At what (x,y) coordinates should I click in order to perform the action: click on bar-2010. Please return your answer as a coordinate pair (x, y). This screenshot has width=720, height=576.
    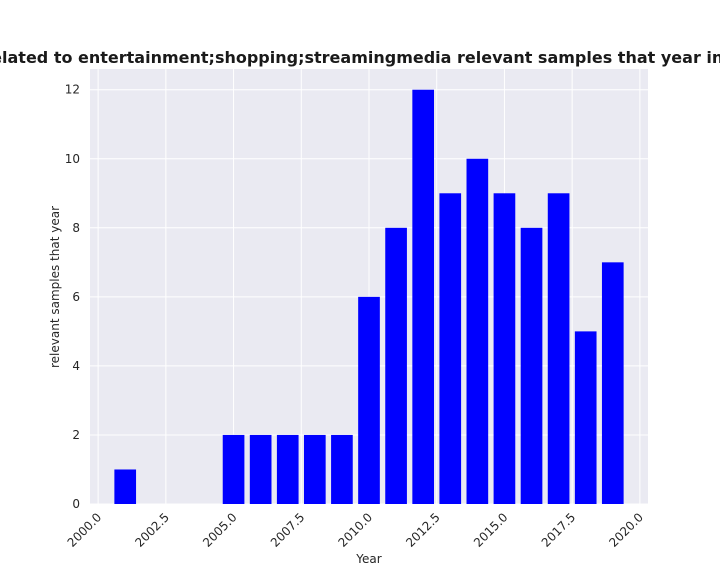
    Looking at the image, I should click on (369, 400).